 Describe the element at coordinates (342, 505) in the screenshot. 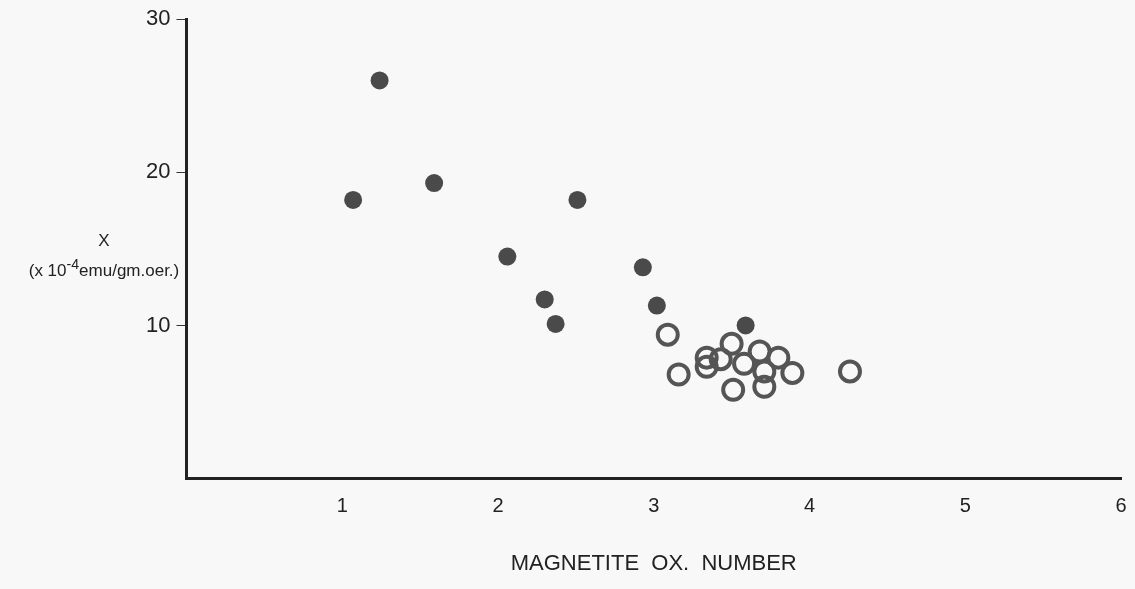

I see `x-tick-label: 1` at that location.